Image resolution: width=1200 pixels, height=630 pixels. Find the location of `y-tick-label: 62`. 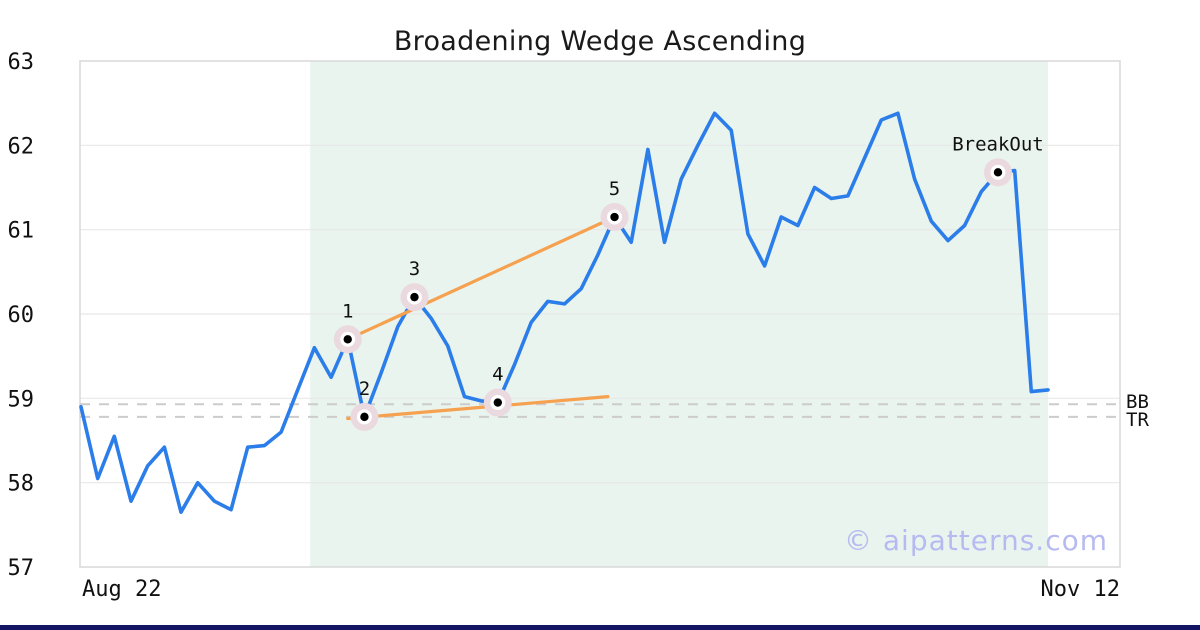

y-tick-label: 62 is located at coordinates (21, 146).